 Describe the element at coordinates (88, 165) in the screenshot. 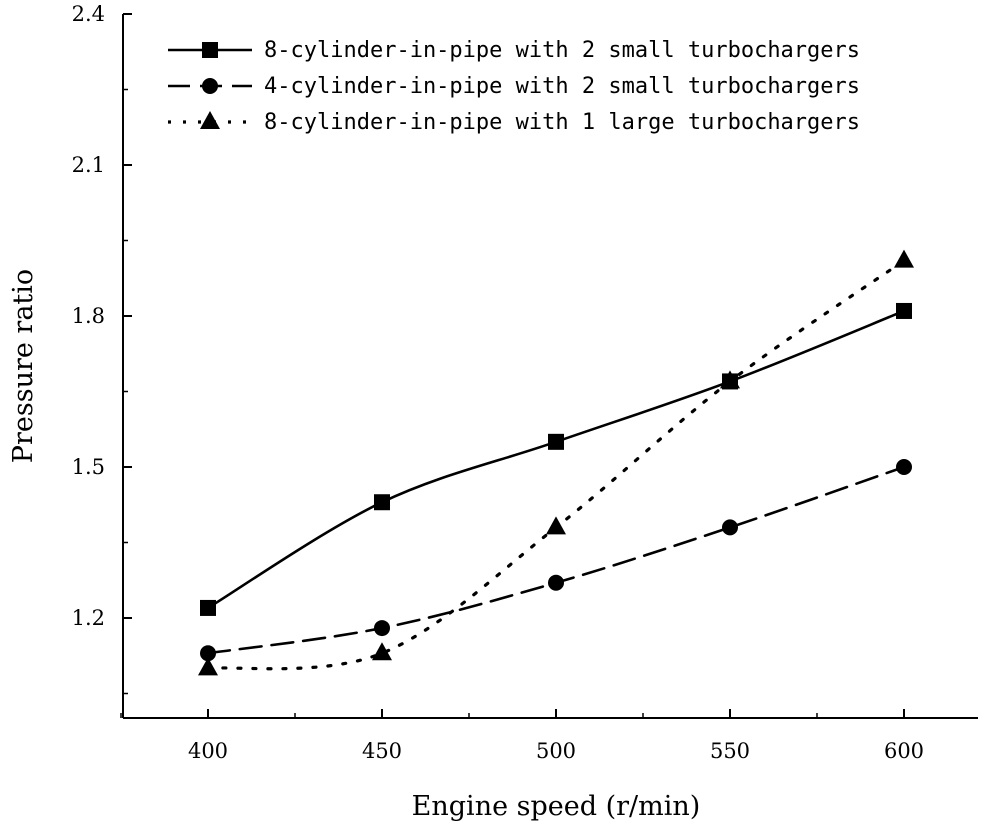

I see `y-tick-label: 2.1` at that location.